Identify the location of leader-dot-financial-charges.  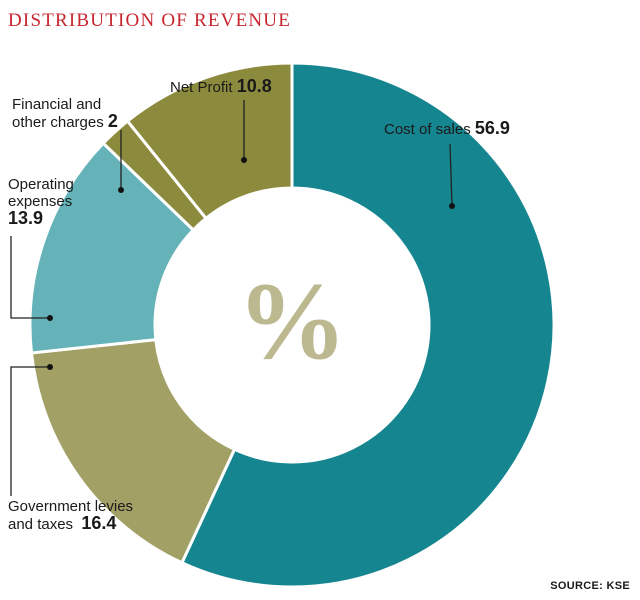
(121, 190).